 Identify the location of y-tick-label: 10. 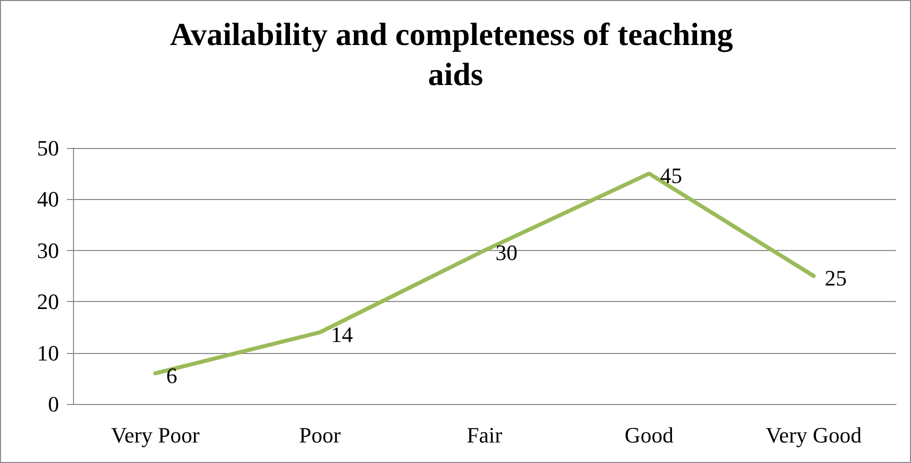
(48, 353).